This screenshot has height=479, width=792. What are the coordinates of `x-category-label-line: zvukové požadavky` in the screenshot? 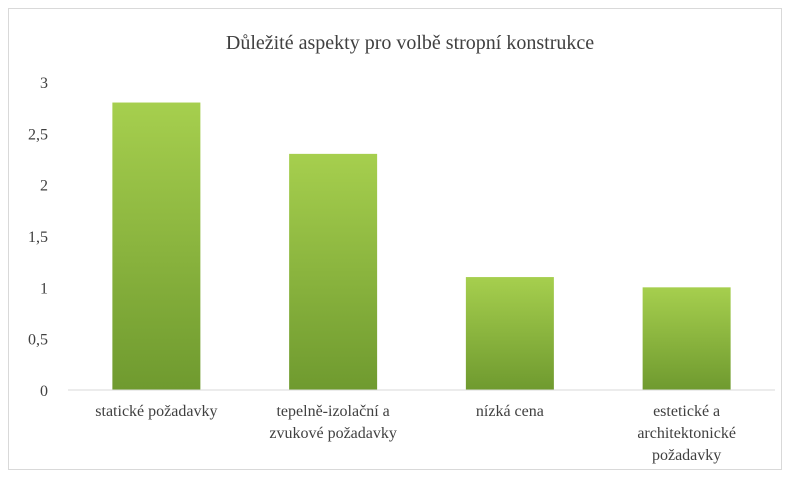 It's located at (333, 433).